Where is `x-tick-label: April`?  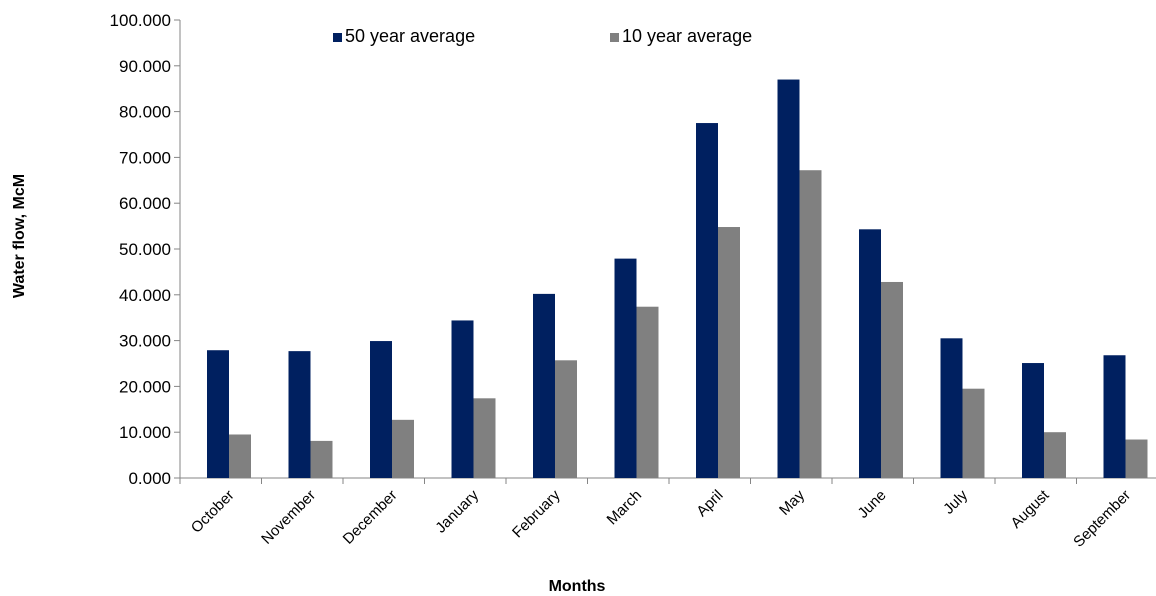
x-tick-label: April is located at coordinates (709, 503).